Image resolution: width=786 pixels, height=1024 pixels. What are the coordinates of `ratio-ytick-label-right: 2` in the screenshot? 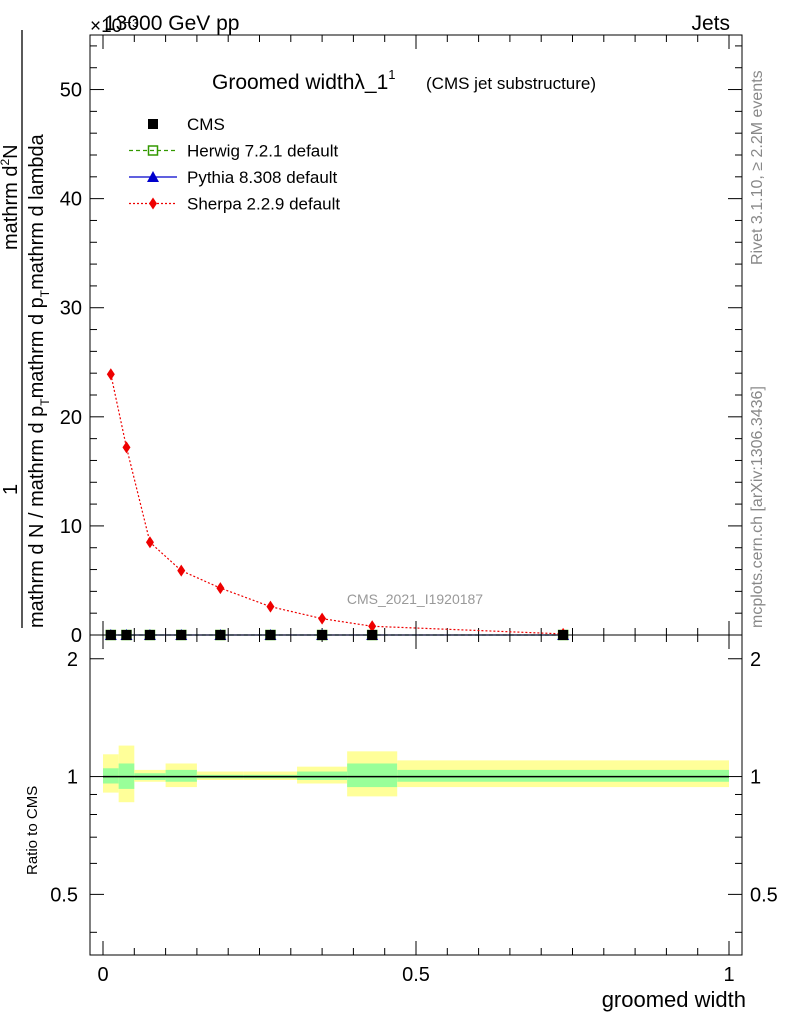 It's located at (755, 660).